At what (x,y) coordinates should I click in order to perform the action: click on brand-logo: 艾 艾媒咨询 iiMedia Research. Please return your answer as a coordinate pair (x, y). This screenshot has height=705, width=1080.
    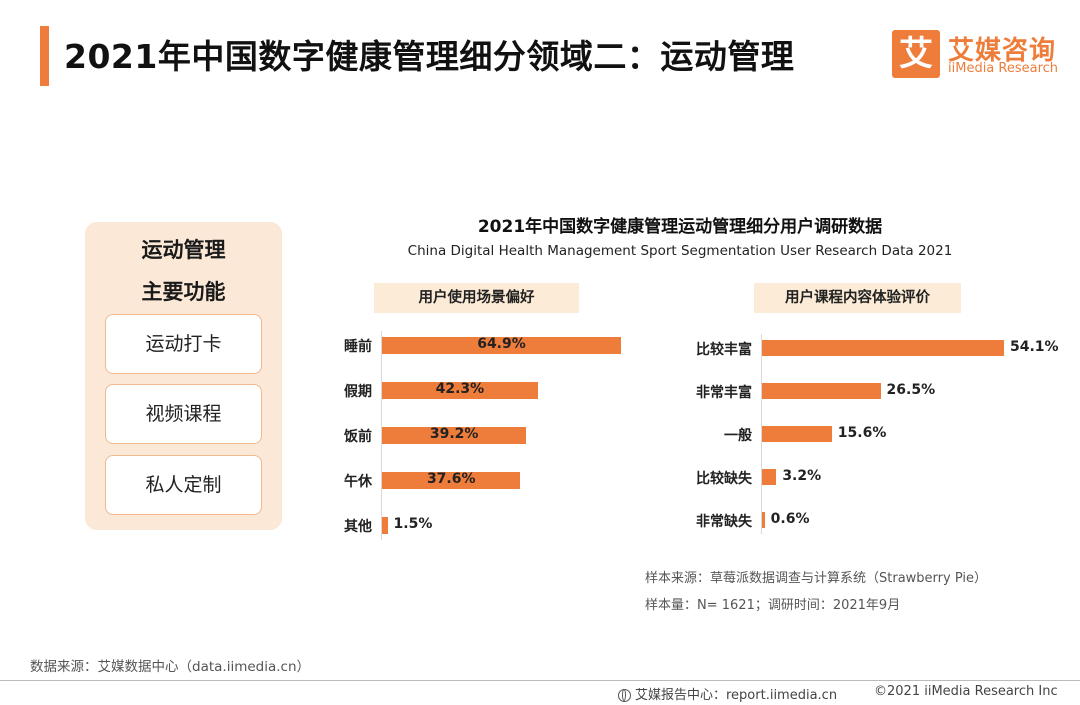
    Looking at the image, I should click on (982, 55).